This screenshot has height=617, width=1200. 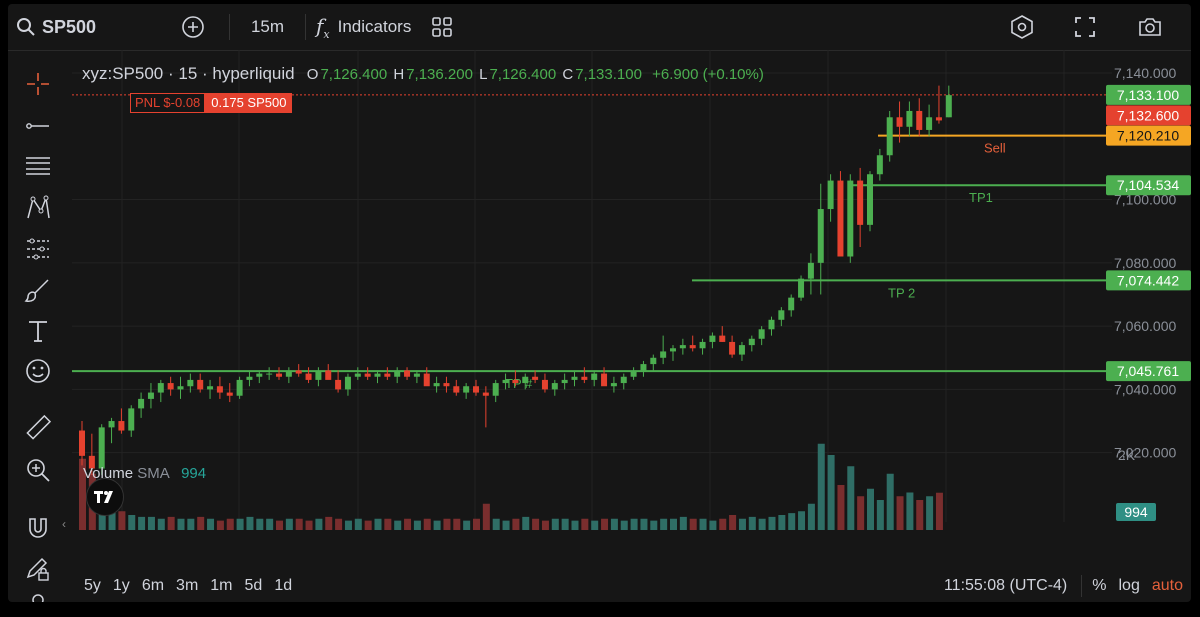 I want to click on range-button-1d: 1d, so click(x=283, y=585).